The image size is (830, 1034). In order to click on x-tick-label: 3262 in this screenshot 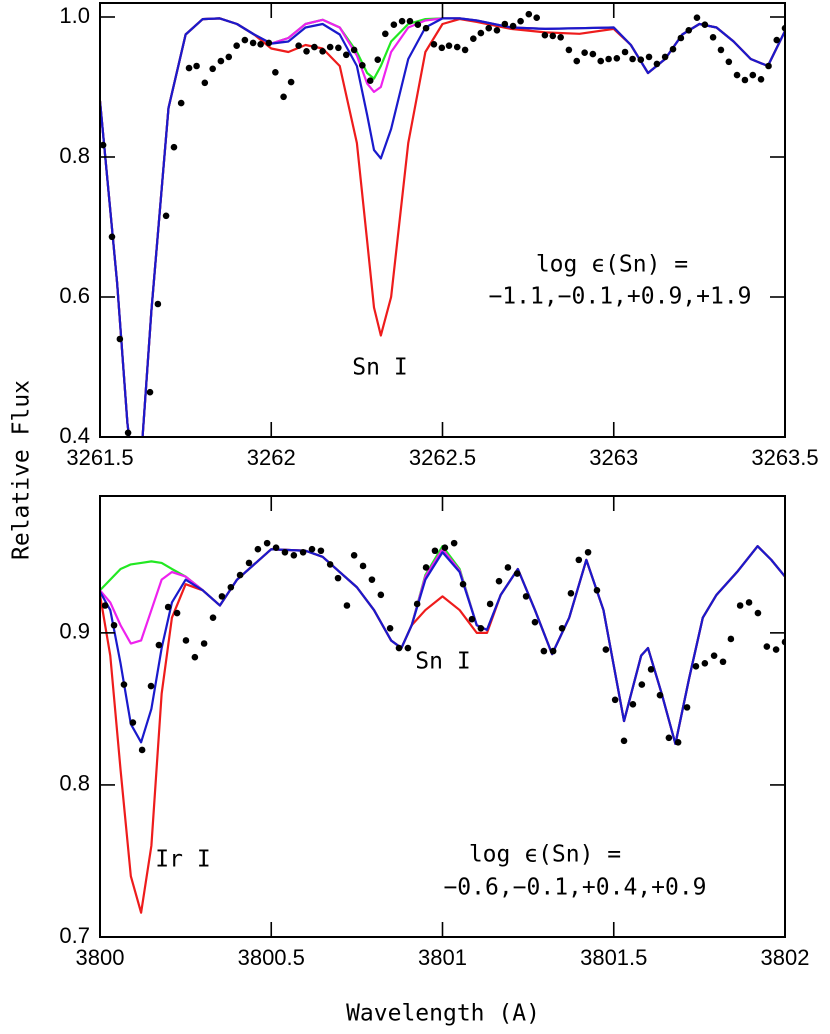, I will do `click(271, 457)`.